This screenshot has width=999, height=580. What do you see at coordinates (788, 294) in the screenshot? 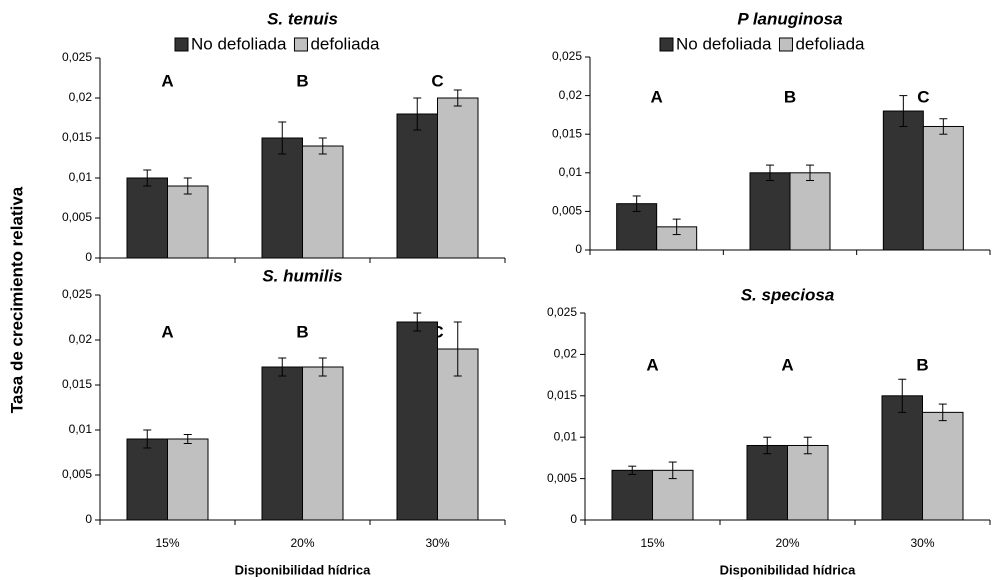
I see `chart-title: S. speciosa` at bounding box center [788, 294].